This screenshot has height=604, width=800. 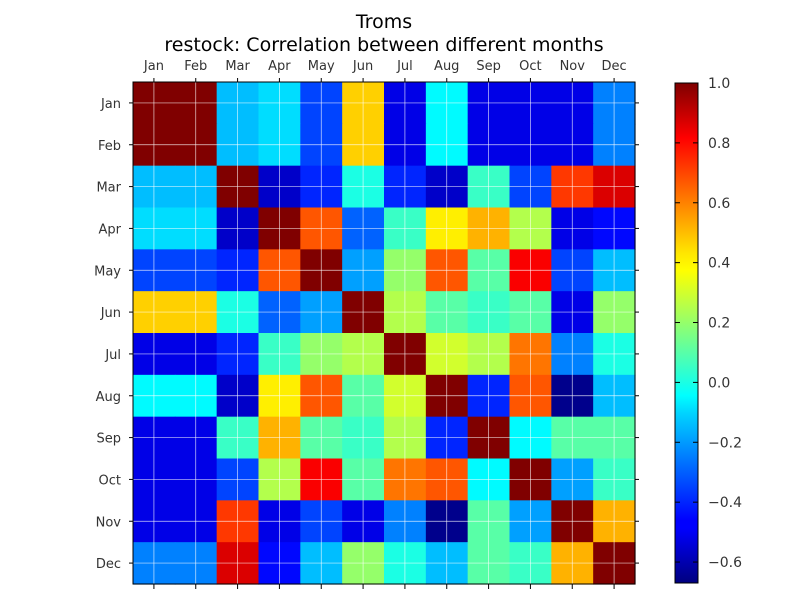 What do you see at coordinates (153, 66) in the screenshot?
I see `x-tick-label-jan: Jan` at bounding box center [153, 66].